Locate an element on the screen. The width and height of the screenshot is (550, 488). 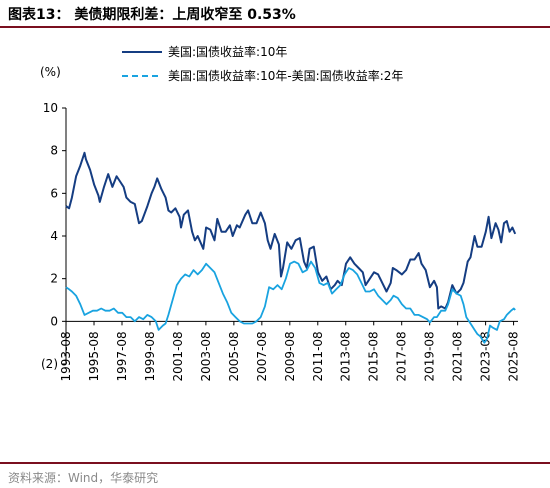
x-tick-label: 2015-08 is located at coordinates (374, 356).